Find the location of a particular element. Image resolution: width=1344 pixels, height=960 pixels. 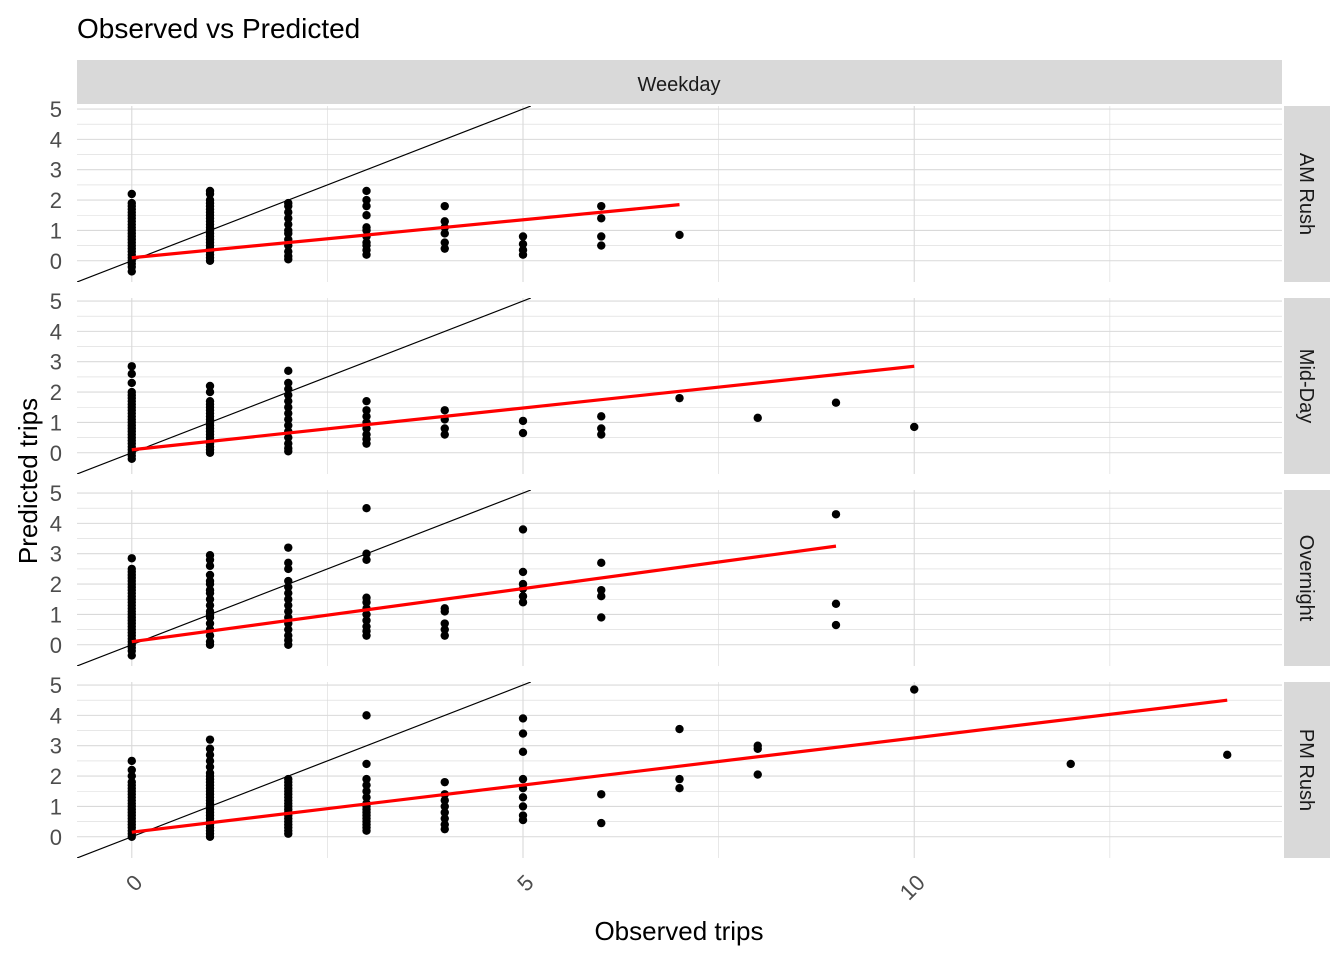

column-strip-background is located at coordinates (679, 82).